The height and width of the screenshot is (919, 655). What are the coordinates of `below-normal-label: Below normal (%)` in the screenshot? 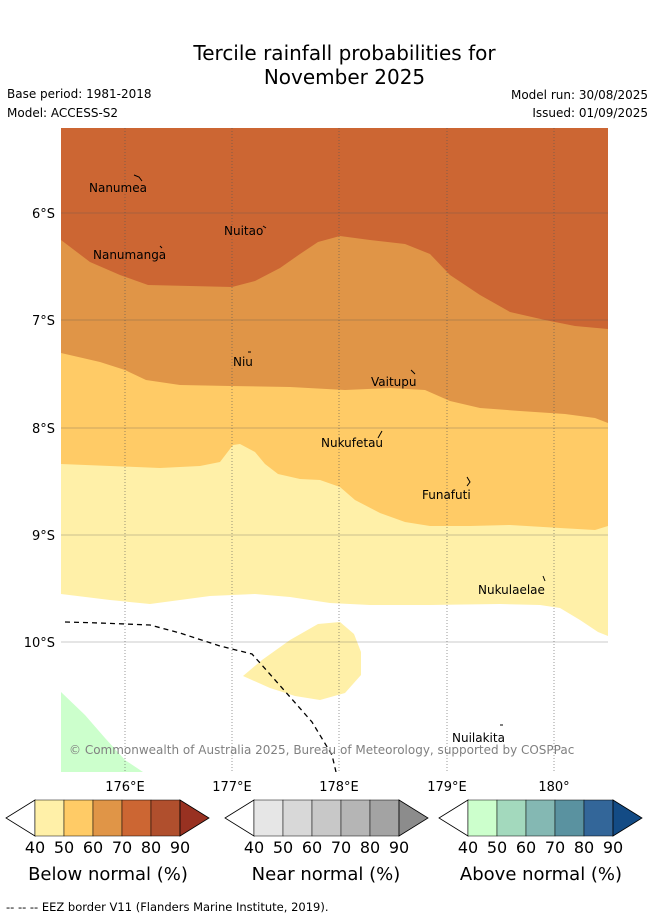 It's located at (108, 874).